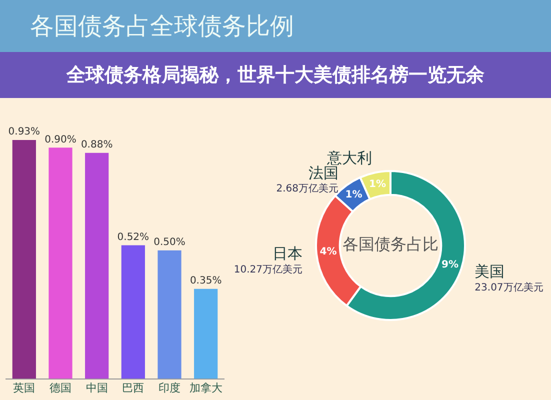  I want to click on data-label: 0.52%, so click(133, 237).